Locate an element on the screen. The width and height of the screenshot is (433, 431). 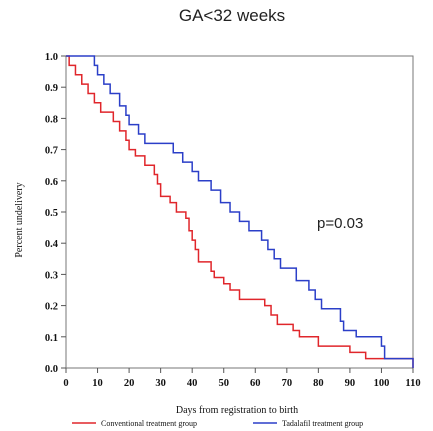
x-tick-label: 20 is located at coordinates (129, 383).